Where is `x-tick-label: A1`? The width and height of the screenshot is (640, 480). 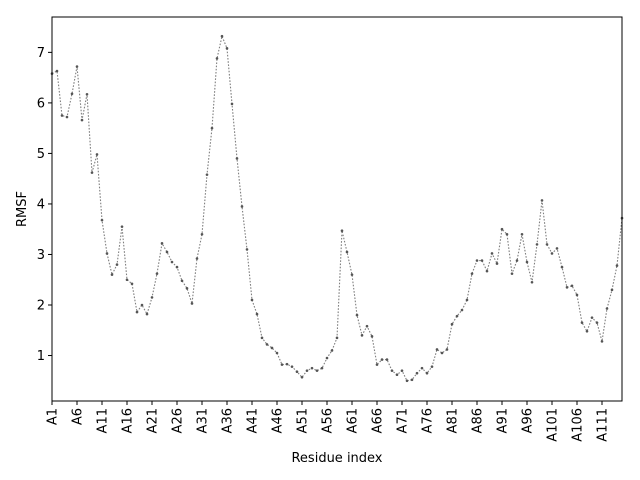
x-tick-label: A1 is located at coordinates (53, 416).